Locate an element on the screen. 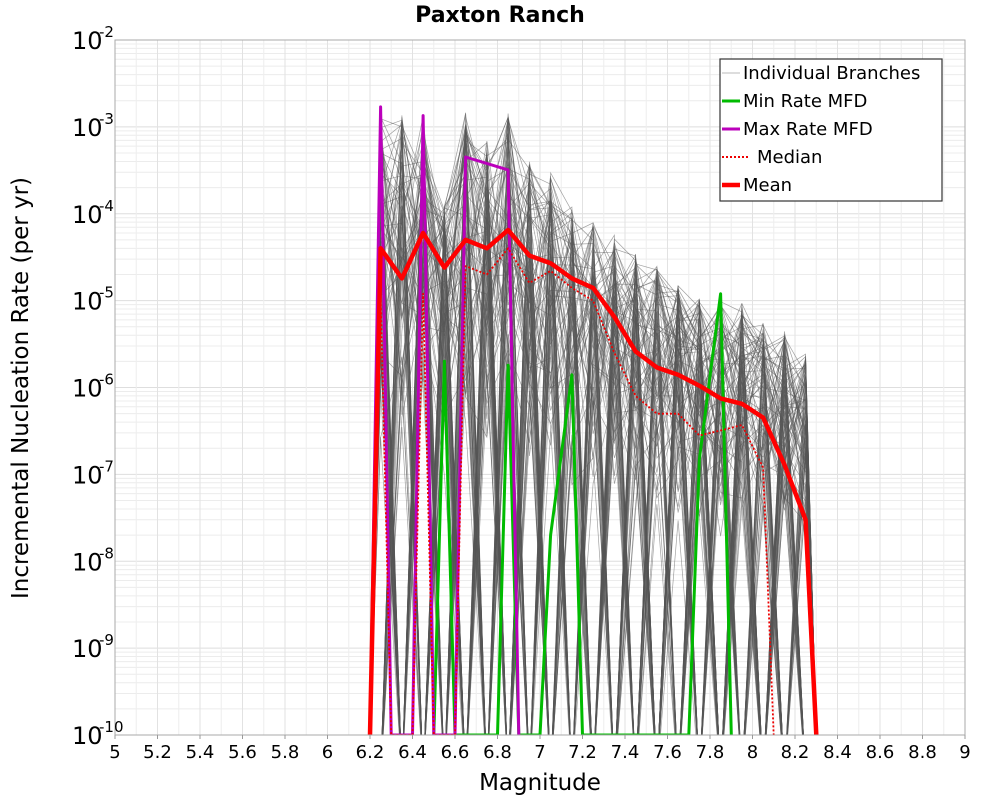 This screenshot has width=1000, height=800. x-tick-label: 8.6 is located at coordinates (880, 752).